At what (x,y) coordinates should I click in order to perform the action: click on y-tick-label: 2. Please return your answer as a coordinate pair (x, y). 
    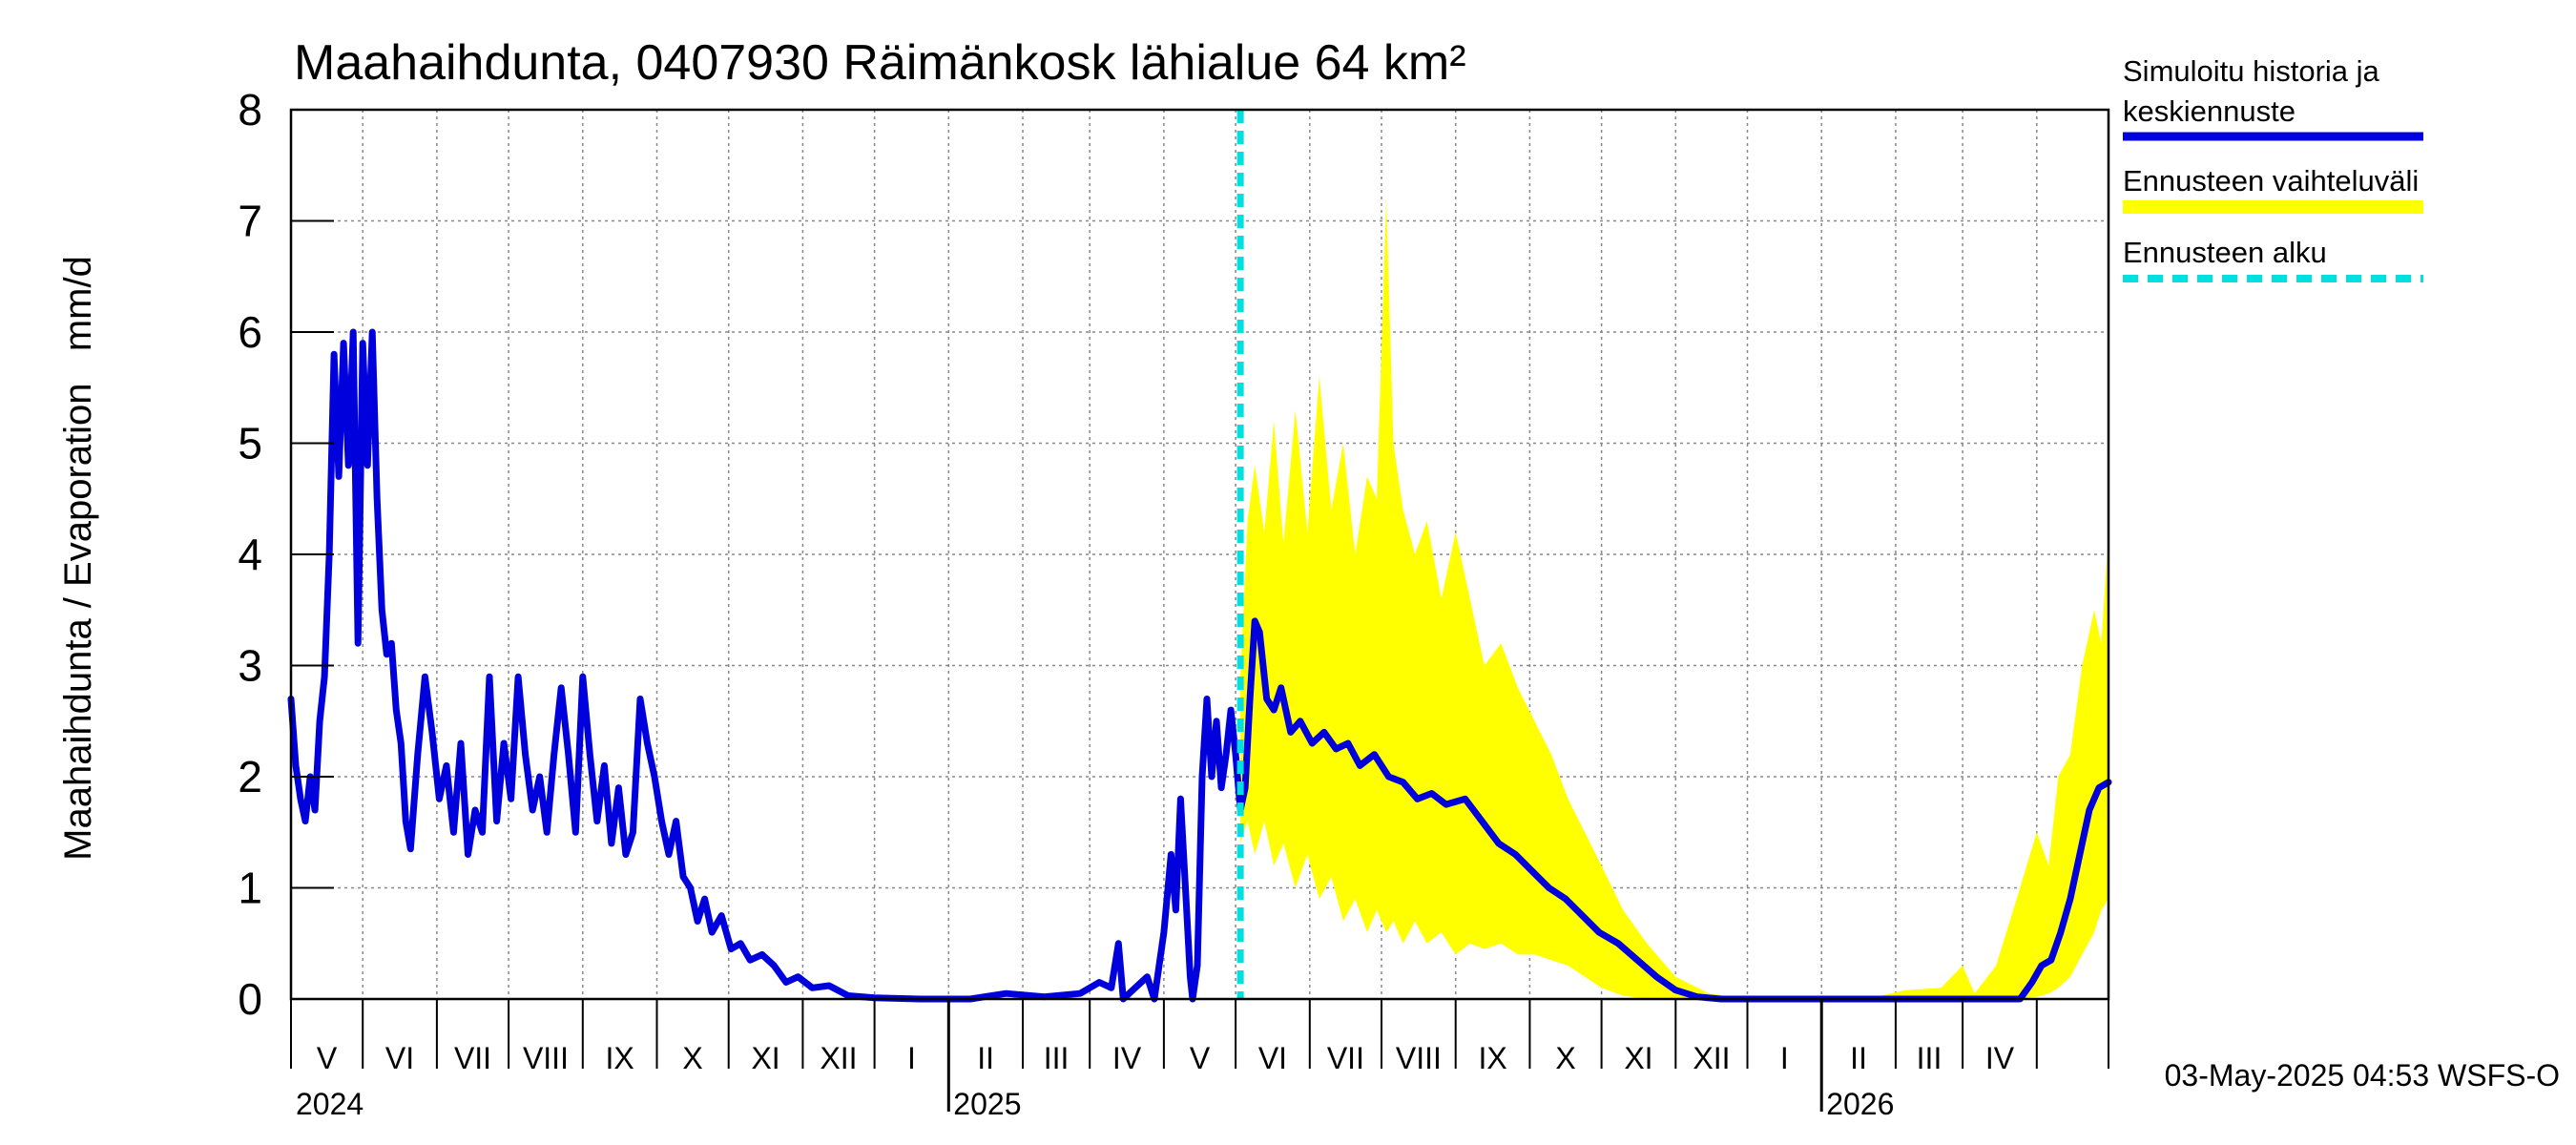
    Looking at the image, I should click on (250, 777).